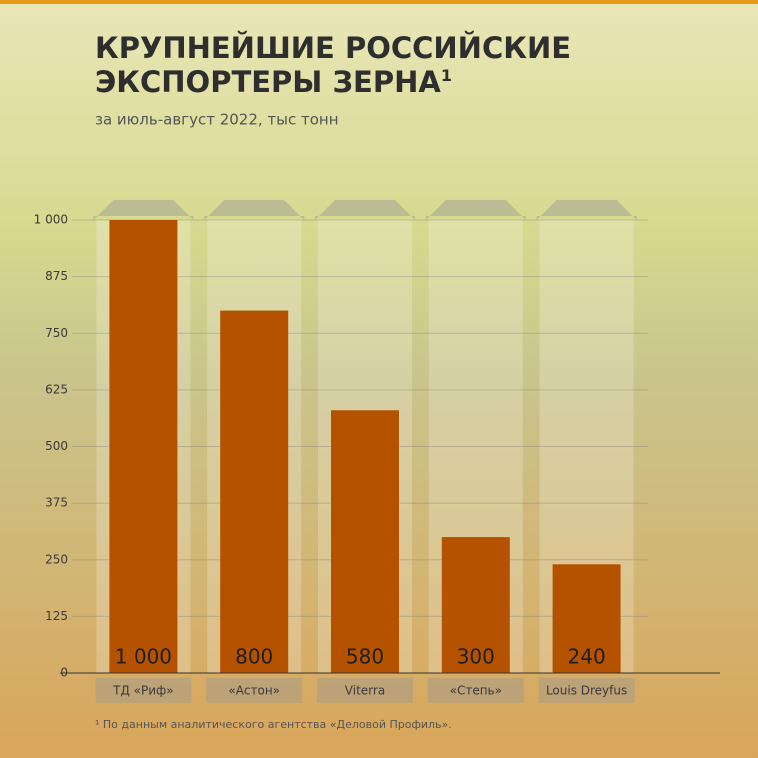  Describe the element at coordinates (51, 220) in the screenshot. I see `y-tick-label: 1 000` at that location.